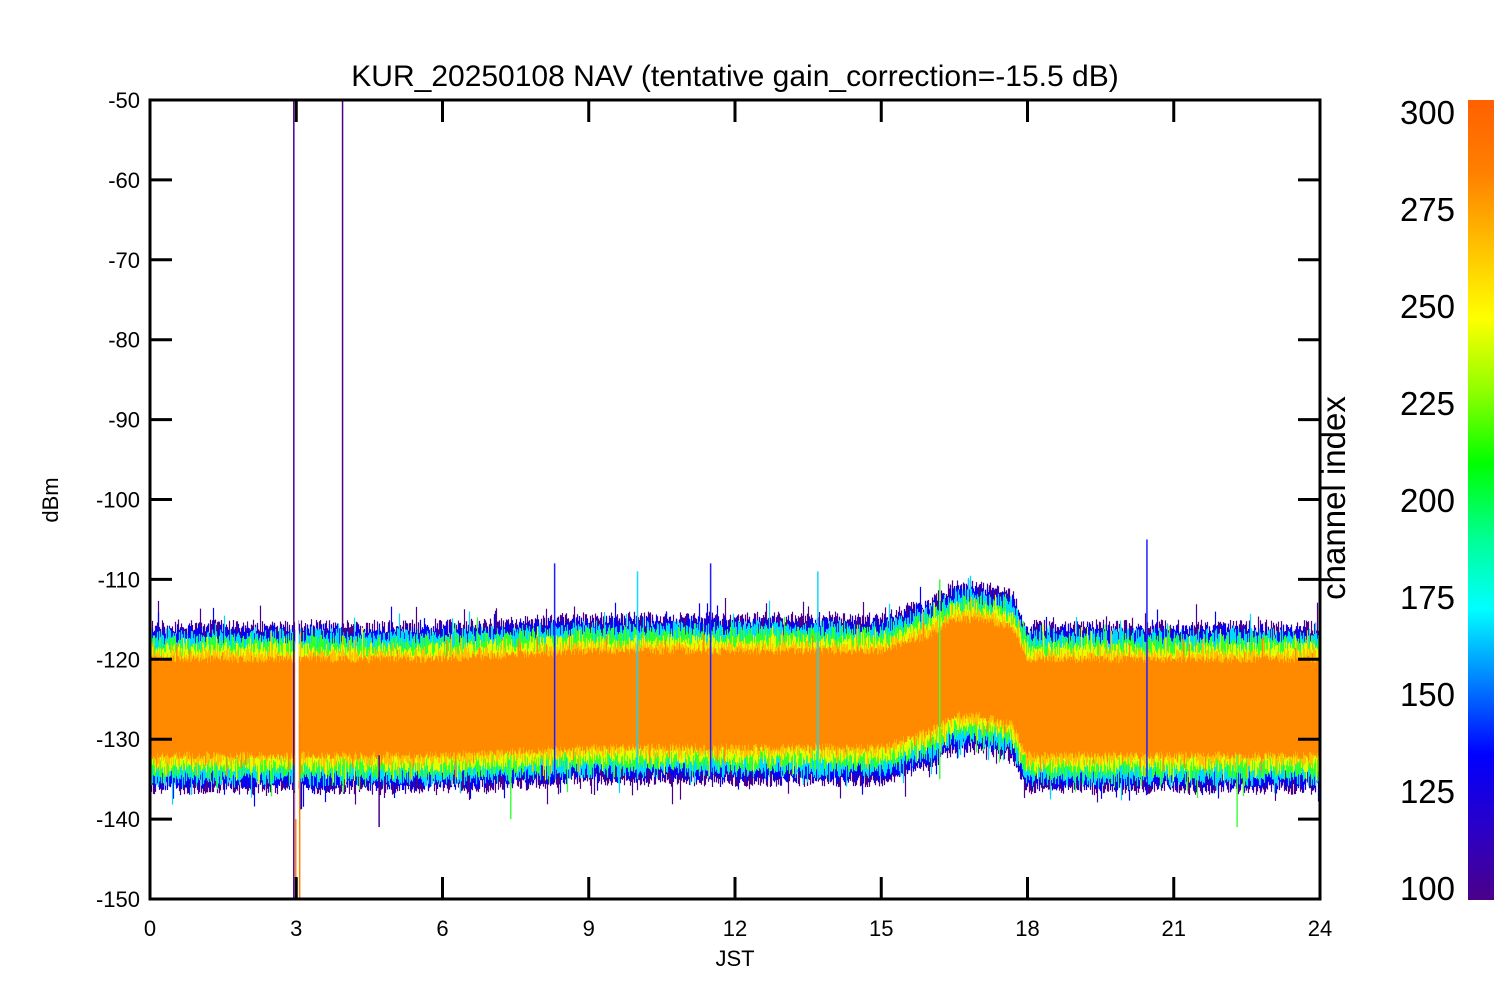  What do you see at coordinates (1427, 791) in the screenshot?
I see `colorbar-tick-label: 125` at bounding box center [1427, 791].